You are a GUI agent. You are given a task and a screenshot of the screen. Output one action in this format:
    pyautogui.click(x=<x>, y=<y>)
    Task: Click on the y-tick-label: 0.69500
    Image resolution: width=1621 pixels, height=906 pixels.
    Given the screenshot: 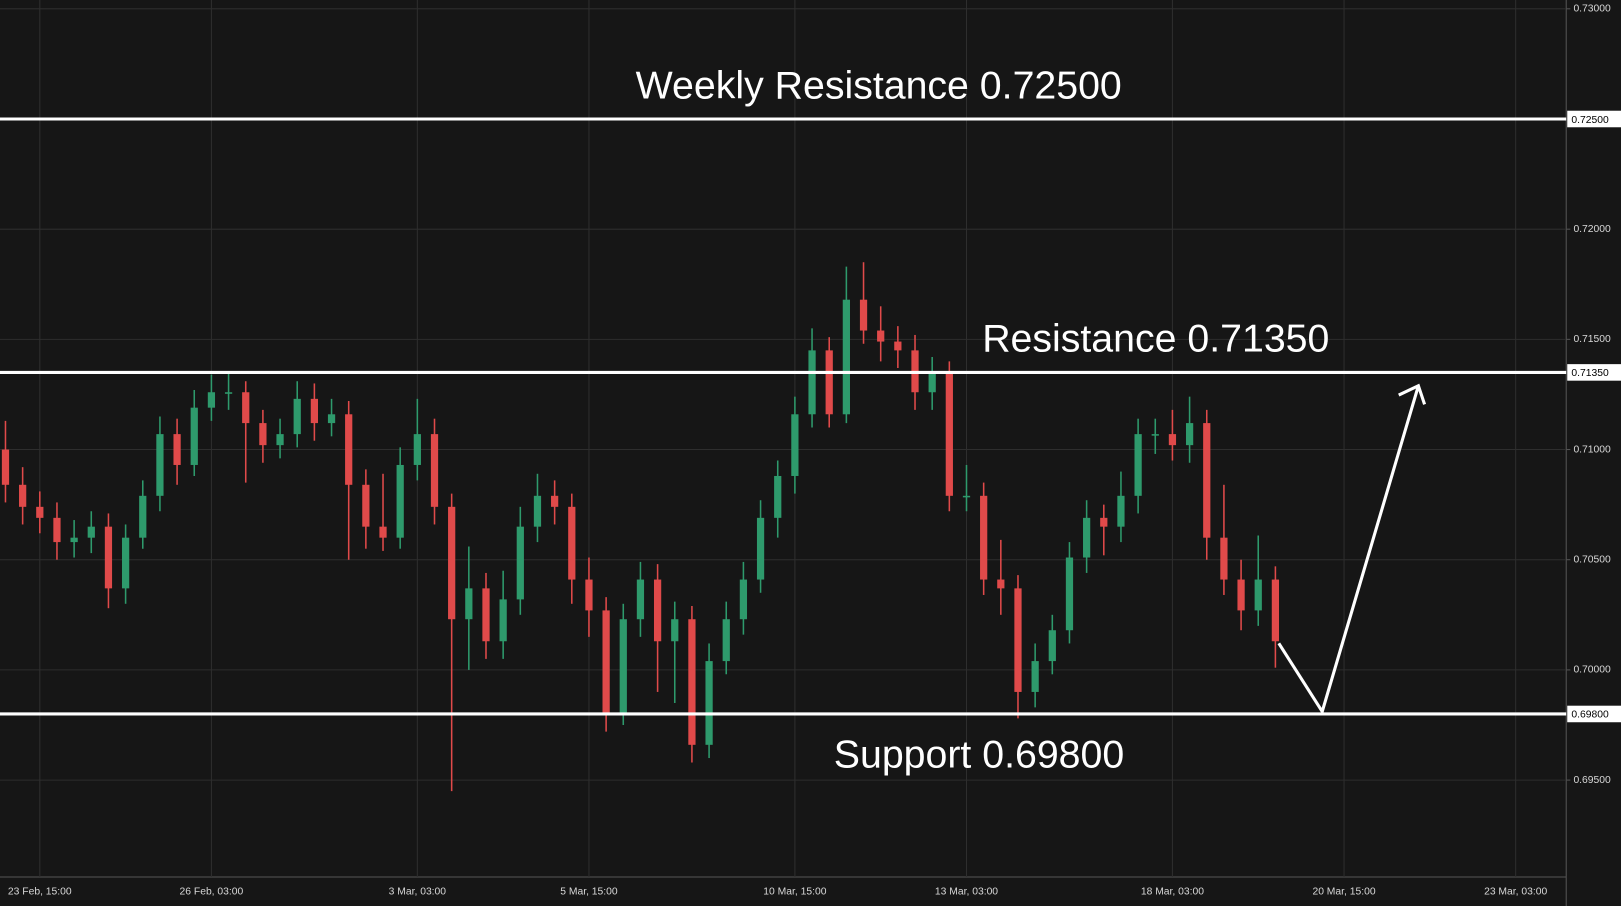 What is the action you would take?
    pyautogui.click(x=1592, y=780)
    